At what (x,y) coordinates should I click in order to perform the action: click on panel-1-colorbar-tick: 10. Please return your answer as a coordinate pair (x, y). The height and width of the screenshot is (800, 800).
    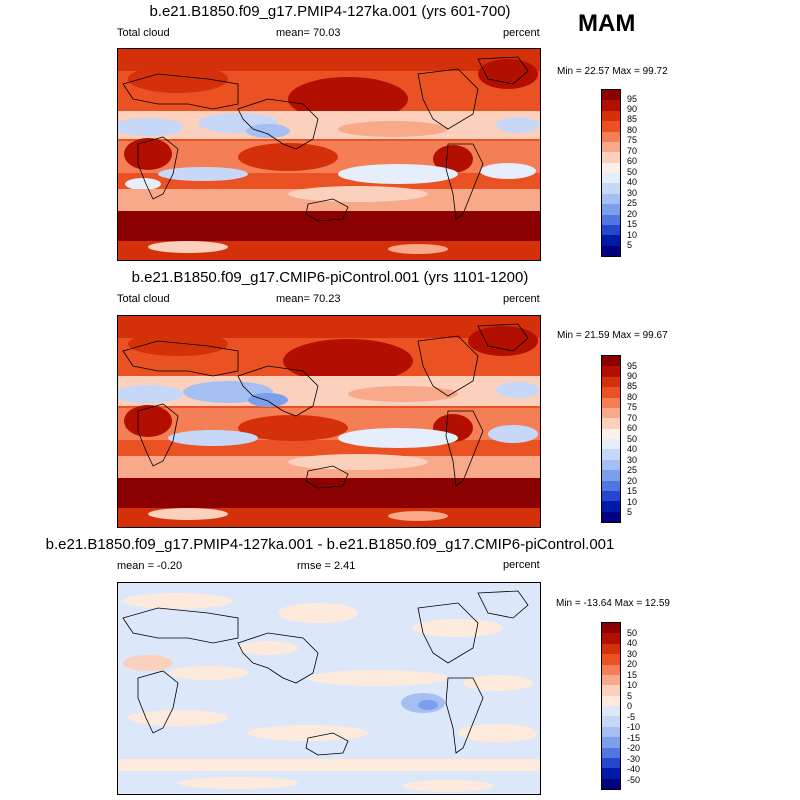
    Looking at the image, I should click on (632, 235).